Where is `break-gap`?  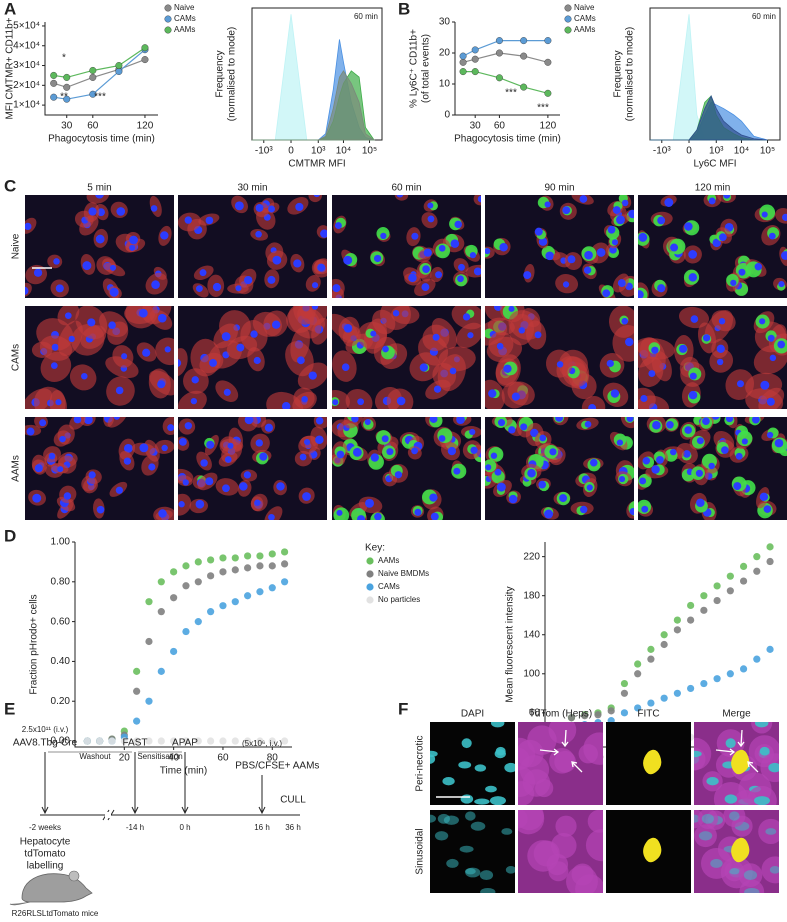
break-gap is located at coordinates (108, 815).